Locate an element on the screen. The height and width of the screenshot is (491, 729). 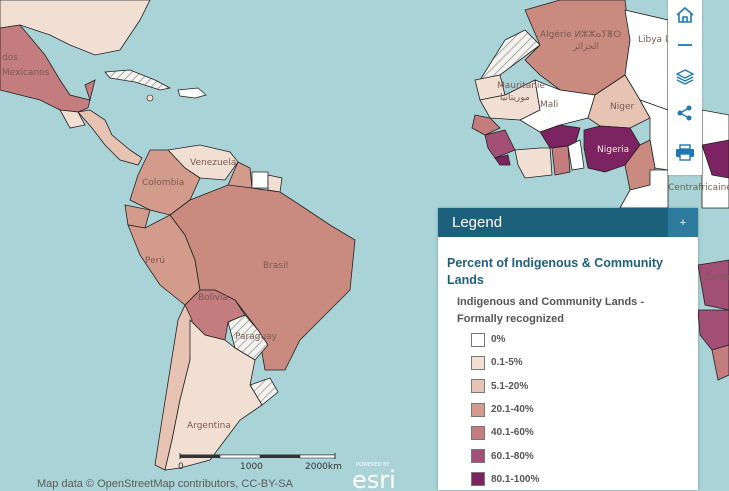
guinea-region is located at coordinates (500, 144).